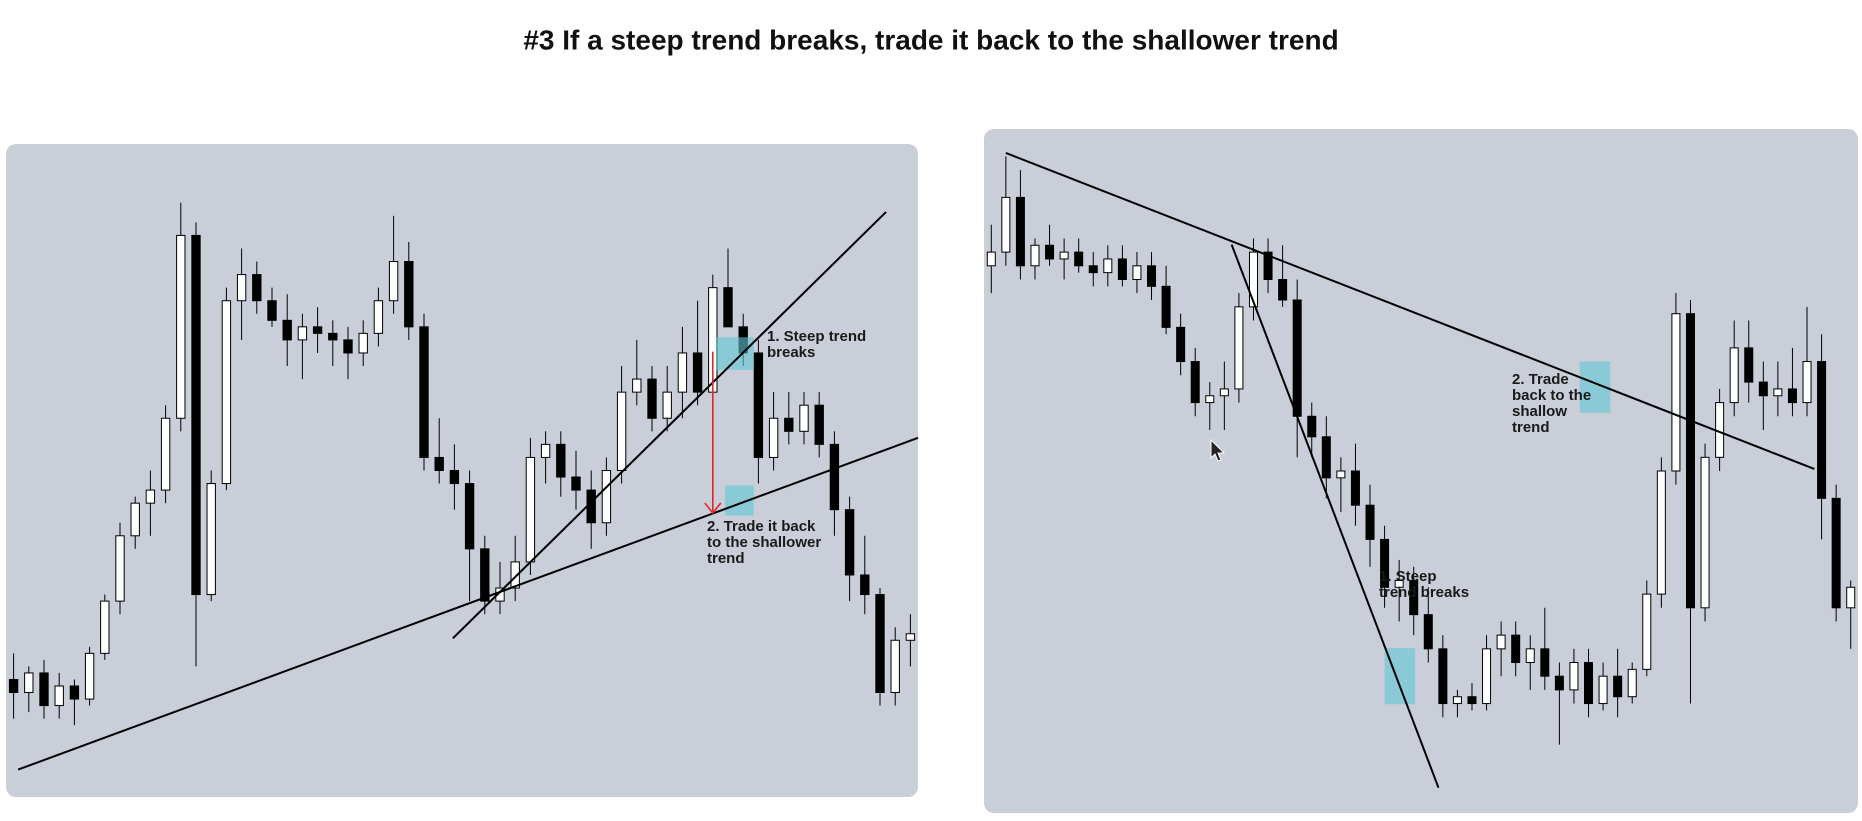 This screenshot has height=821, width=1862. Describe the element at coordinates (816, 336) in the screenshot. I see `annotation-text: 1. Steep trend` at that location.